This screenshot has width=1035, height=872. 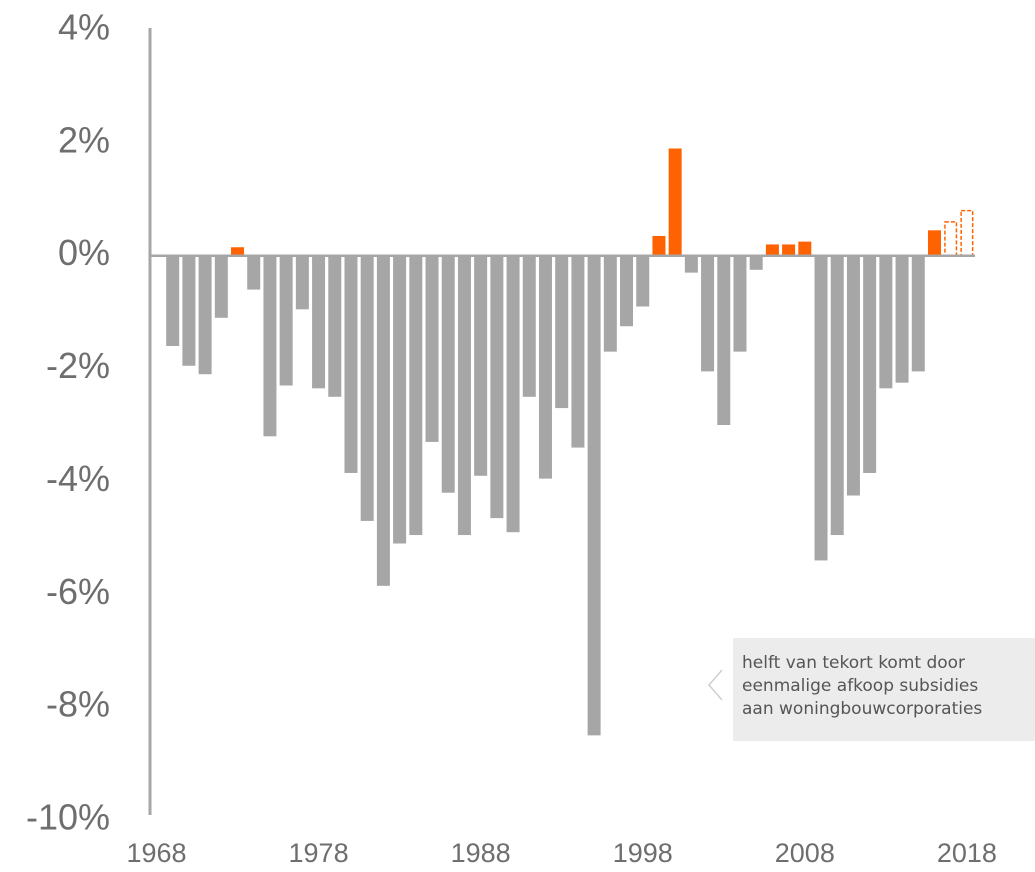 What do you see at coordinates (643, 853) in the screenshot?
I see `x-tick-label: 1998` at bounding box center [643, 853].